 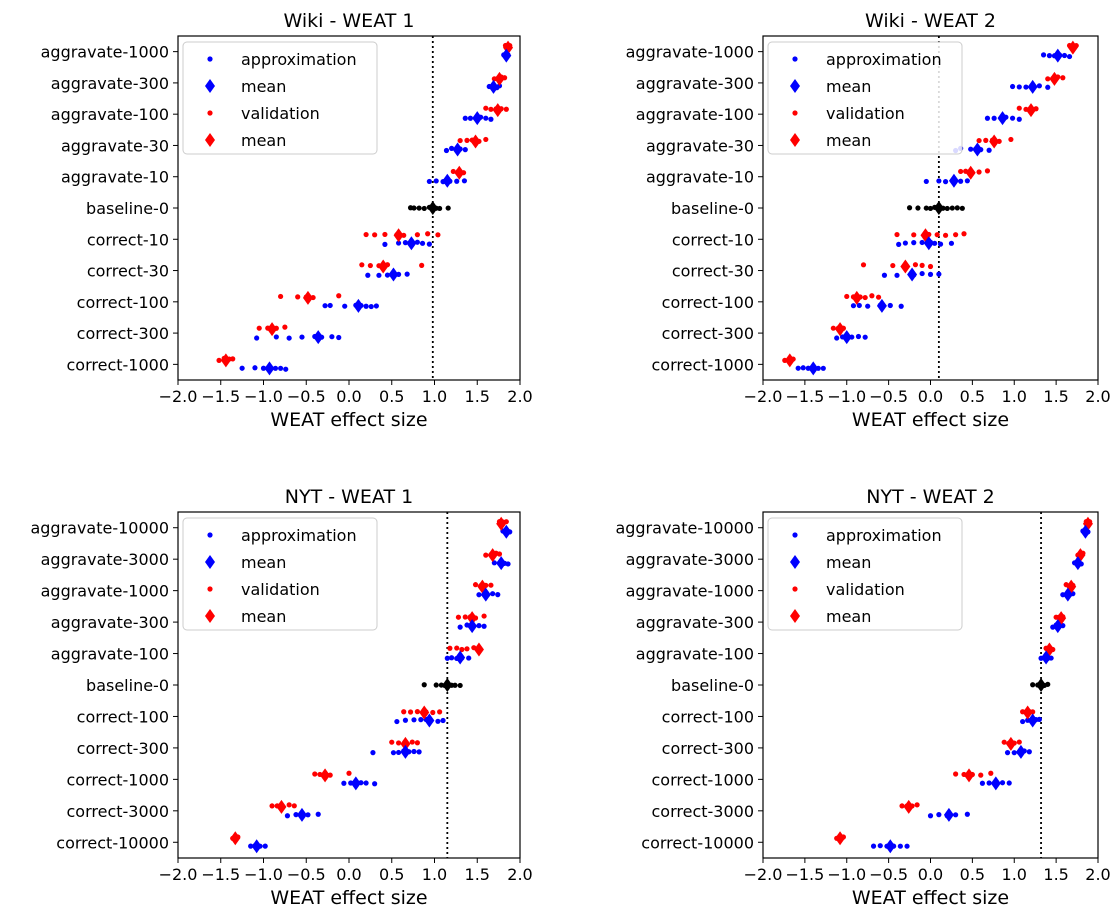 I want to click on legend-label: approximation, so click(x=884, y=535).